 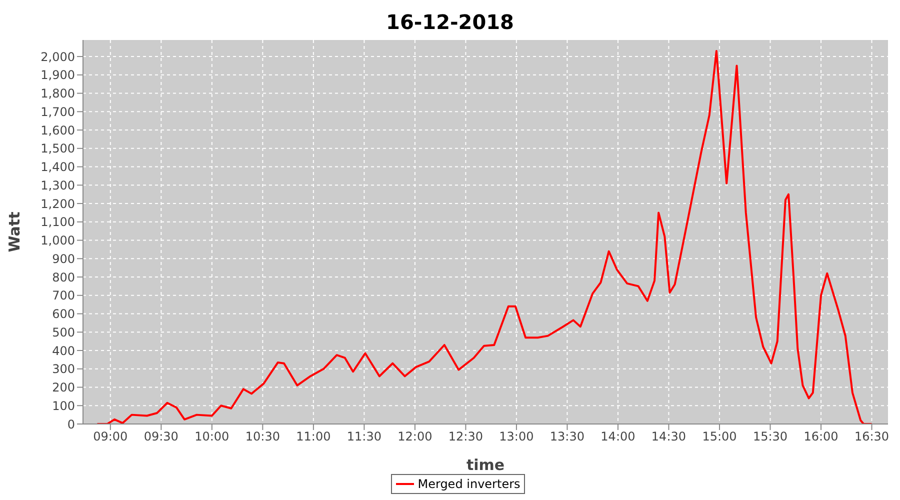 What do you see at coordinates (821, 437) in the screenshot?
I see `x-tick-label: 16:00` at bounding box center [821, 437].